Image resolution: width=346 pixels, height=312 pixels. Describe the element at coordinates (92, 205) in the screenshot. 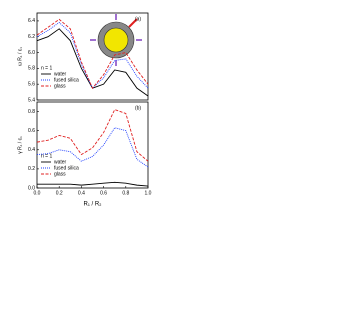

I see `x-axis-title: R₁ / R₂` at that location.